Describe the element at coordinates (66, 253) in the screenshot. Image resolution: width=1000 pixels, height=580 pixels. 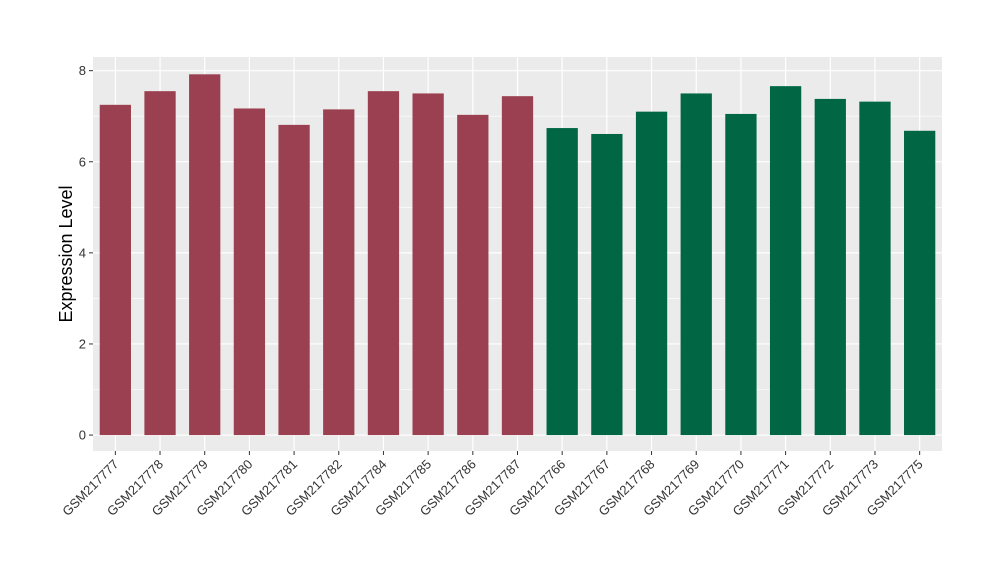
I see `y-axis-title: Expression Level` at that location.